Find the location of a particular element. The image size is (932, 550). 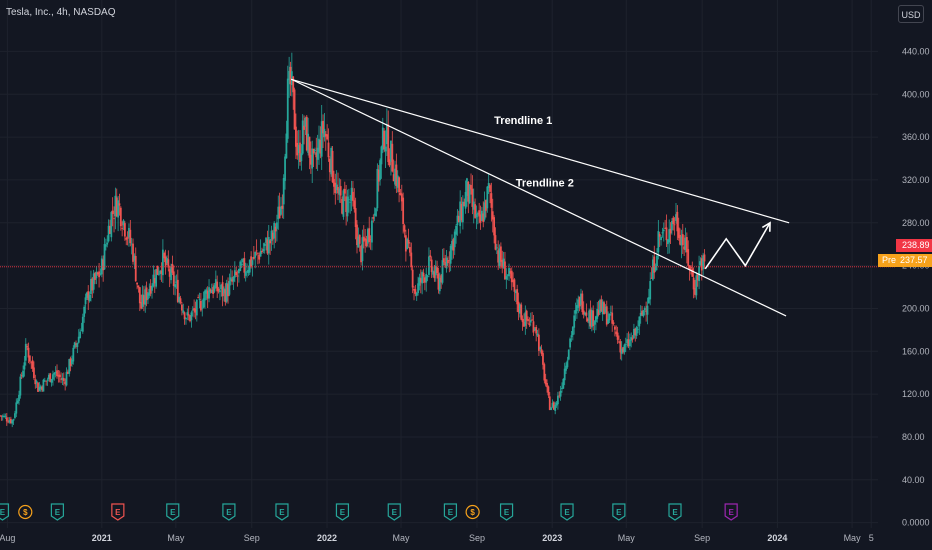

event-label: $ is located at coordinates (472, 512).